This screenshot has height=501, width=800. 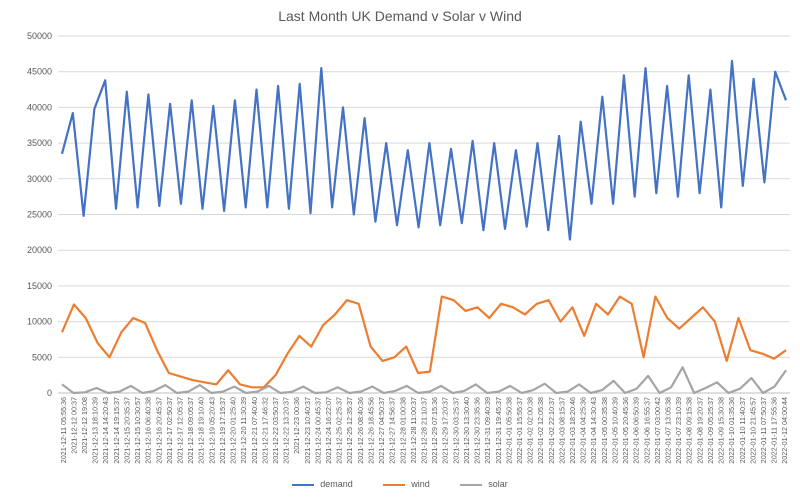 What do you see at coordinates (615, 430) in the screenshot?
I see `x-tick-label: 2022-01-05 10:40:39` at bounding box center [615, 430].